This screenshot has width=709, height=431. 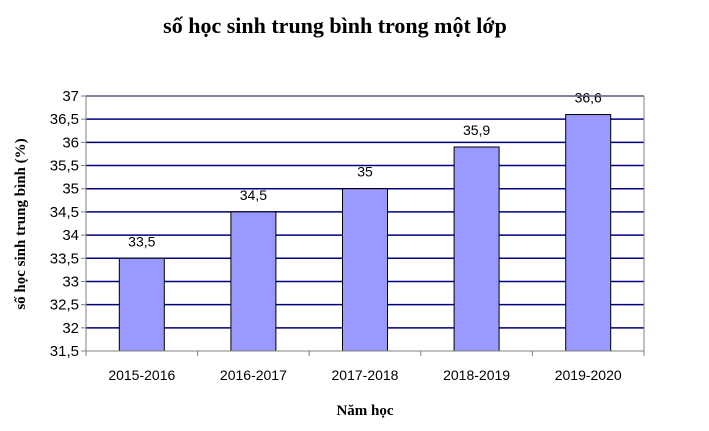 I want to click on y-tick-label: 33,5, so click(x=64, y=258).